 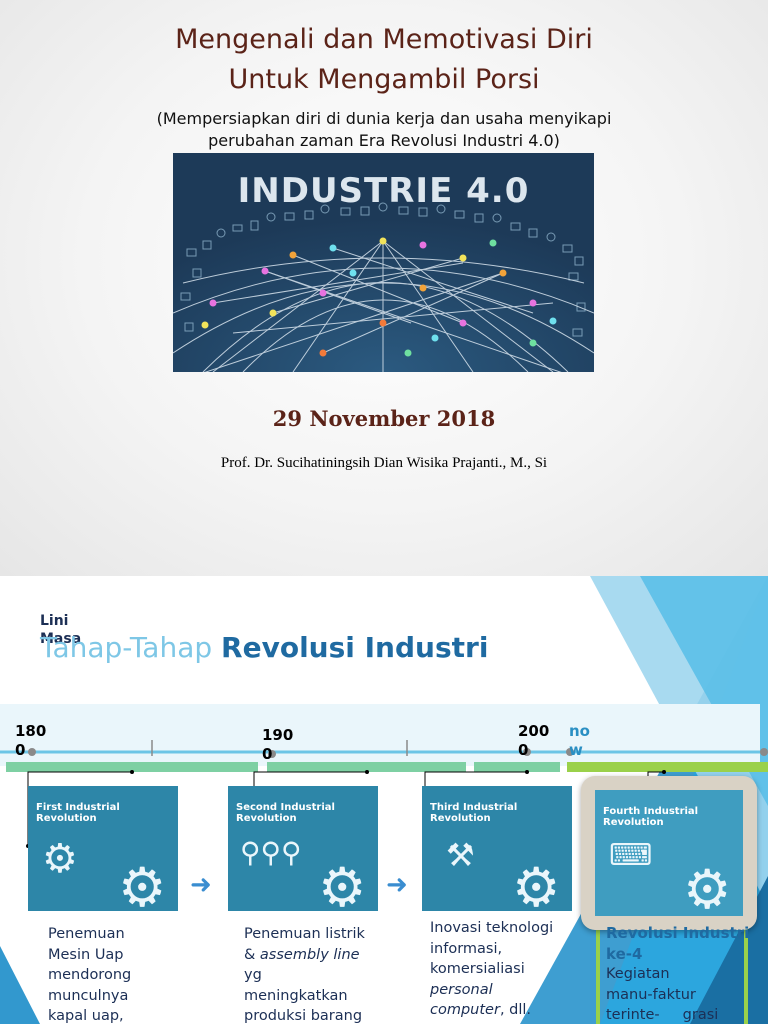 I want to click on desc-line: Penemuan, so click(x=86, y=934).